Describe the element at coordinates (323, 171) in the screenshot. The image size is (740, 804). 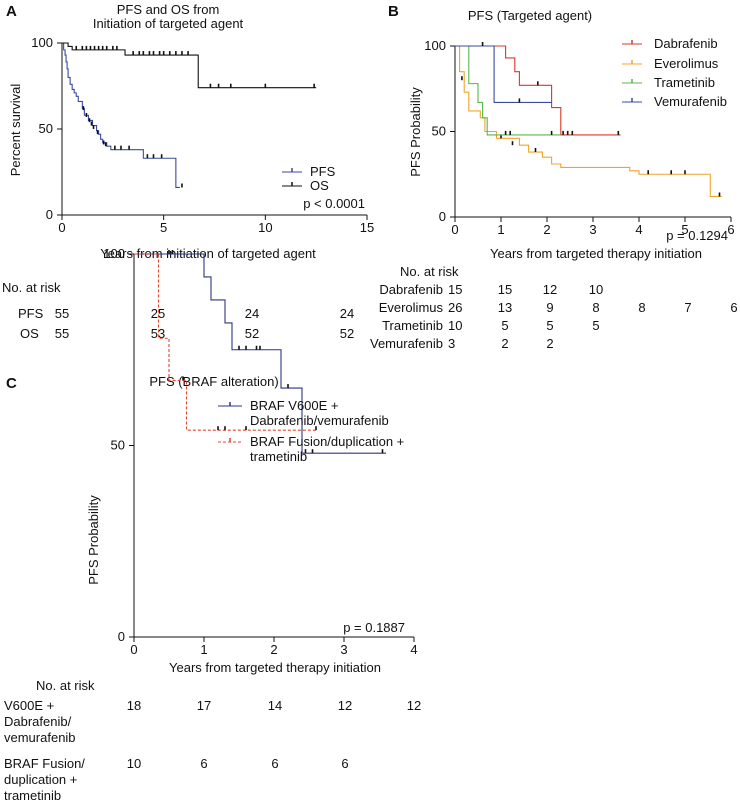
I see `legend-label-pfs: PFS` at that location.